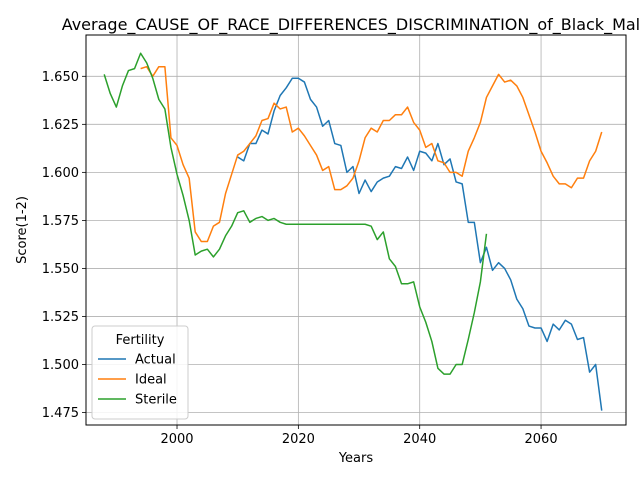  I want to click on legend-label-actual: Actual, so click(155, 360).